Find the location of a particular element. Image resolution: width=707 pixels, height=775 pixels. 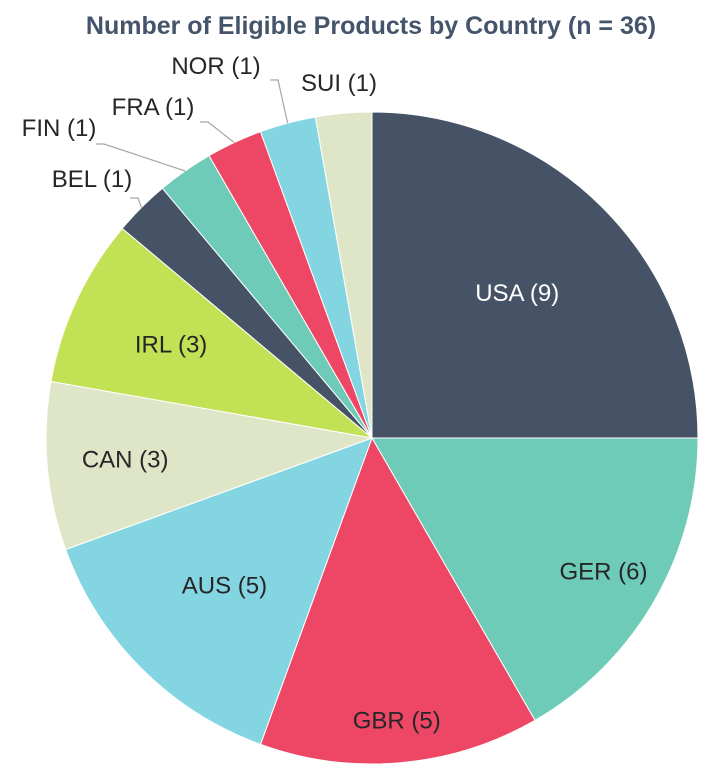

leader-lines is located at coordinates (192, 143).